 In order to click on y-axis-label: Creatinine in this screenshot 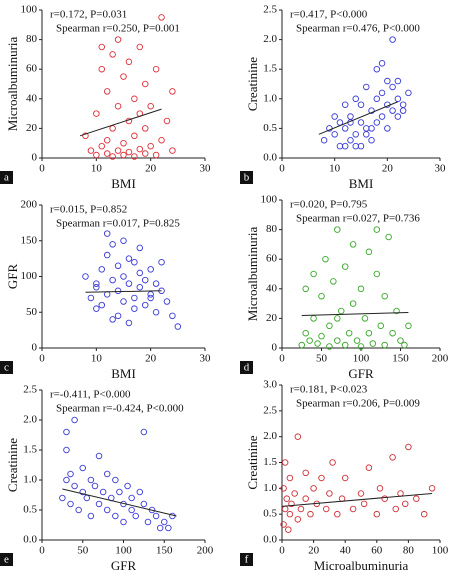, I will do `click(252, 84)`.